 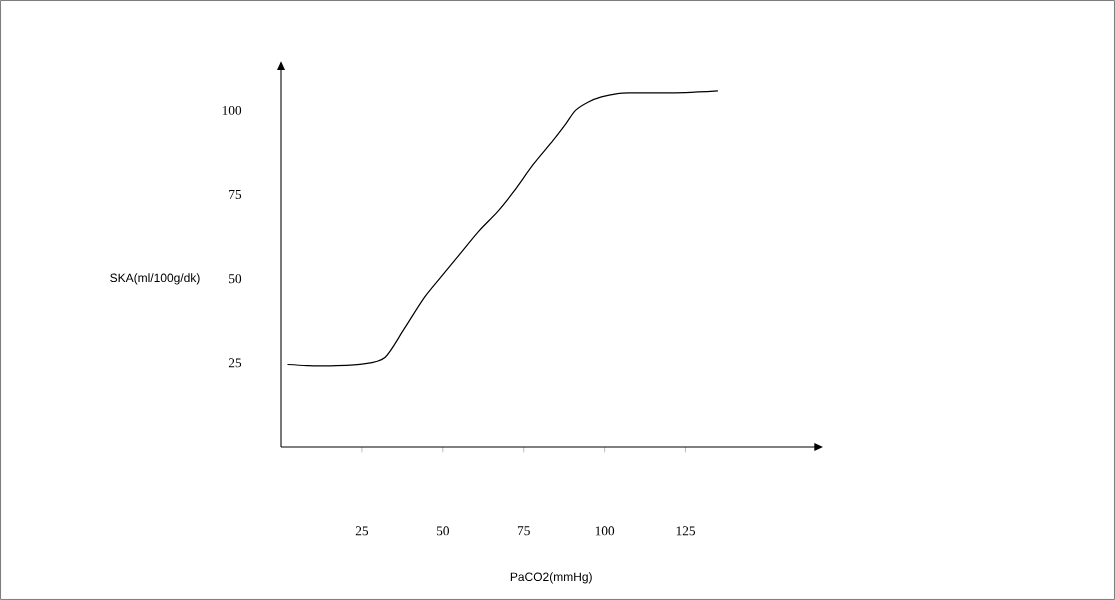 I want to click on x-axis-title: PaCO2(mmHg), so click(x=551, y=578).